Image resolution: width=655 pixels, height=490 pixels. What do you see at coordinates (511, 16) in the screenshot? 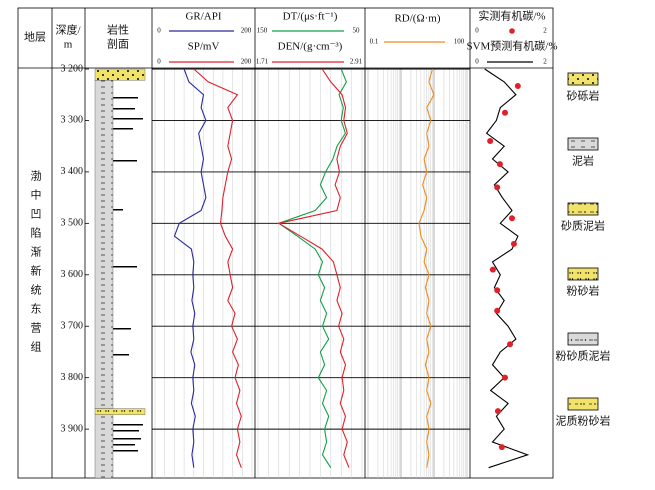
I see `curve-name: 实测有机碳/%` at bounding box center [511, 16].